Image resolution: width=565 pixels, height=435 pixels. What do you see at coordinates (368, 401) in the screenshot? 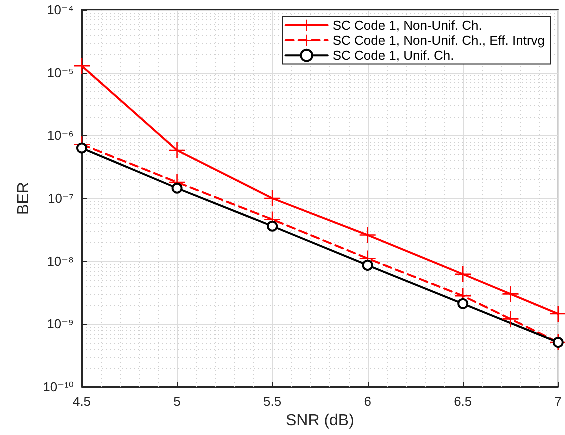
I see `x-tick-label: 6` at bounding box center [368, 401].